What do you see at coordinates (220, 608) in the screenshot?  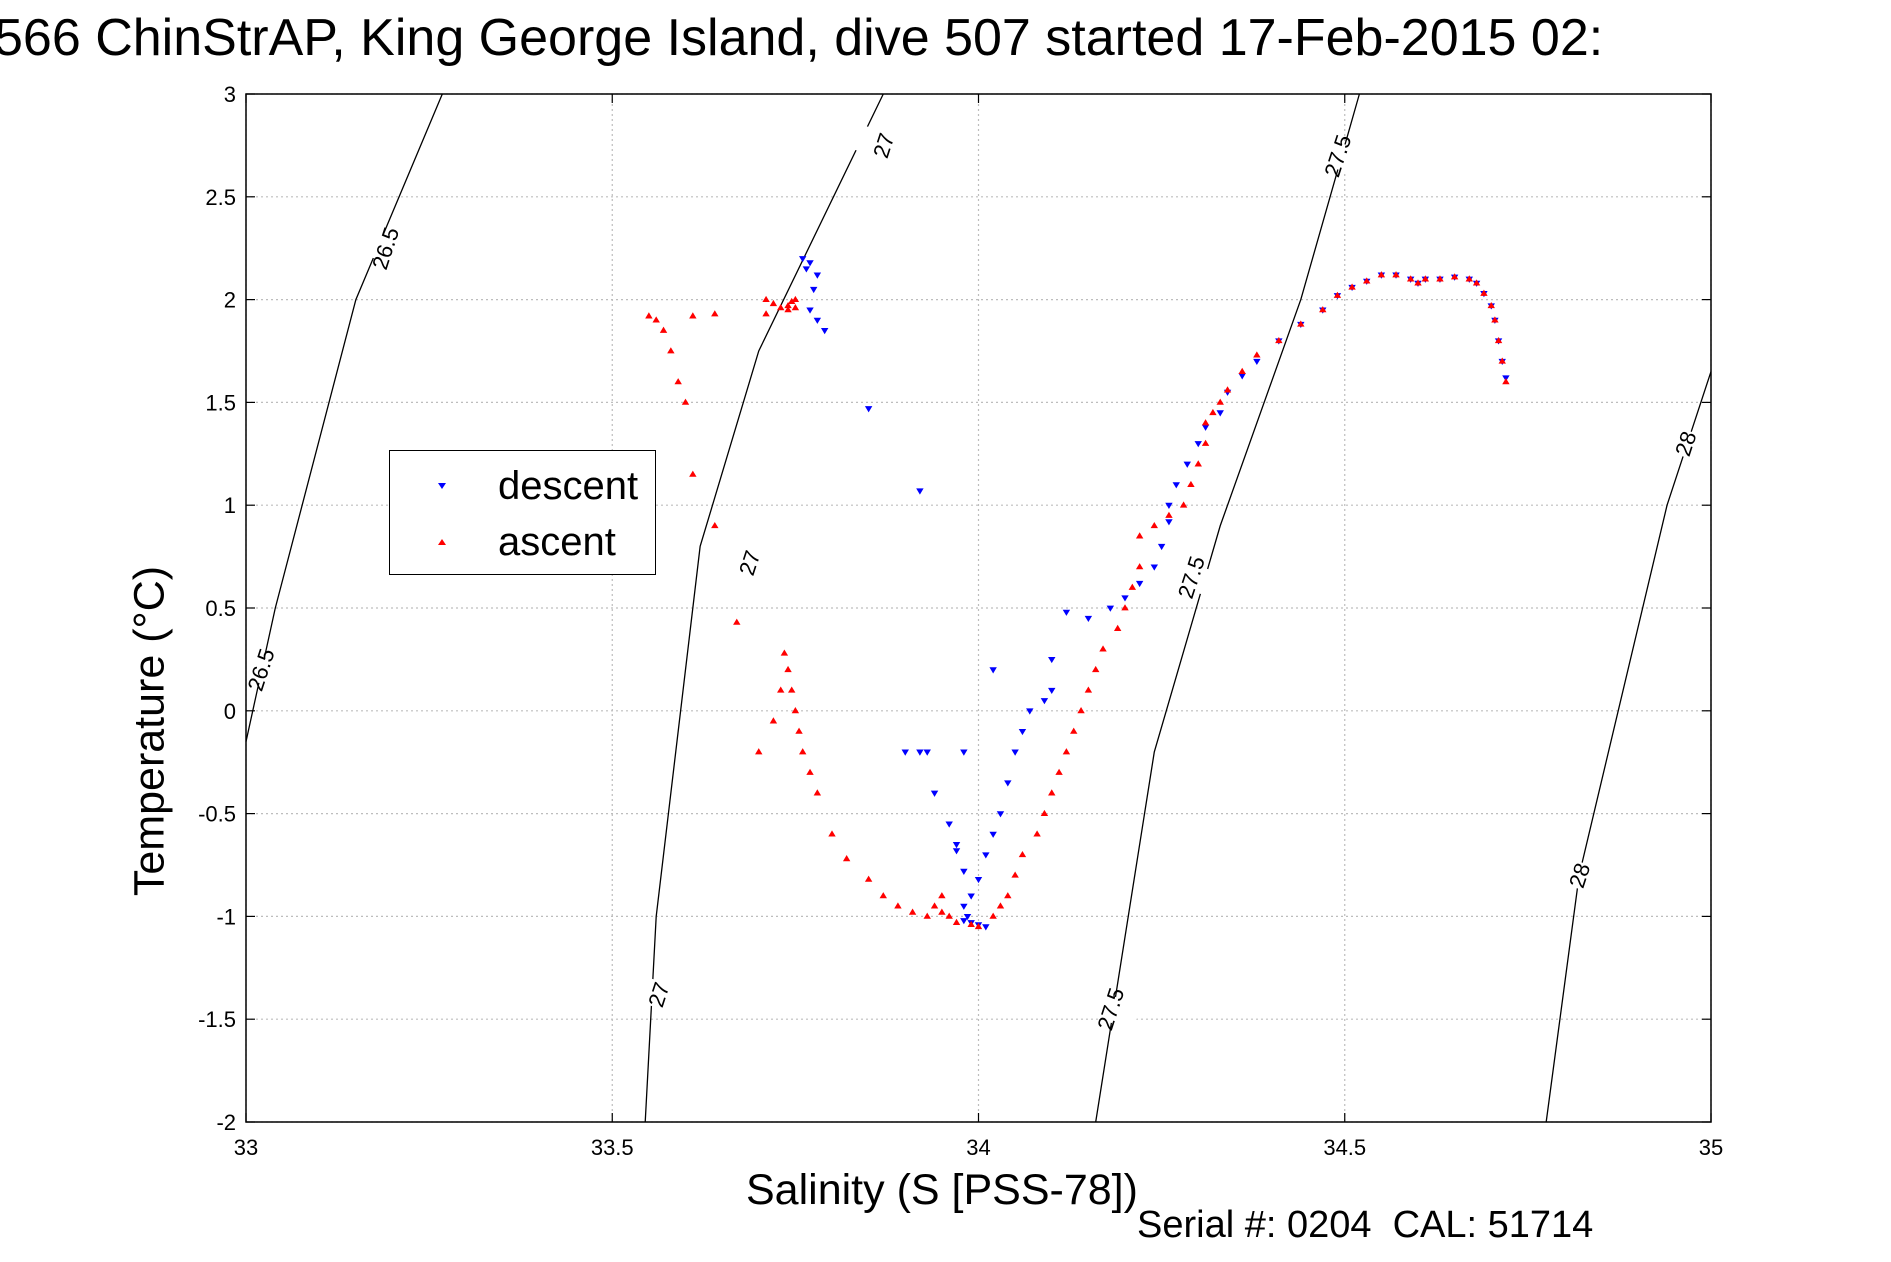 I see `y-tick-label: 0.5` at bounding box center [220, 608].